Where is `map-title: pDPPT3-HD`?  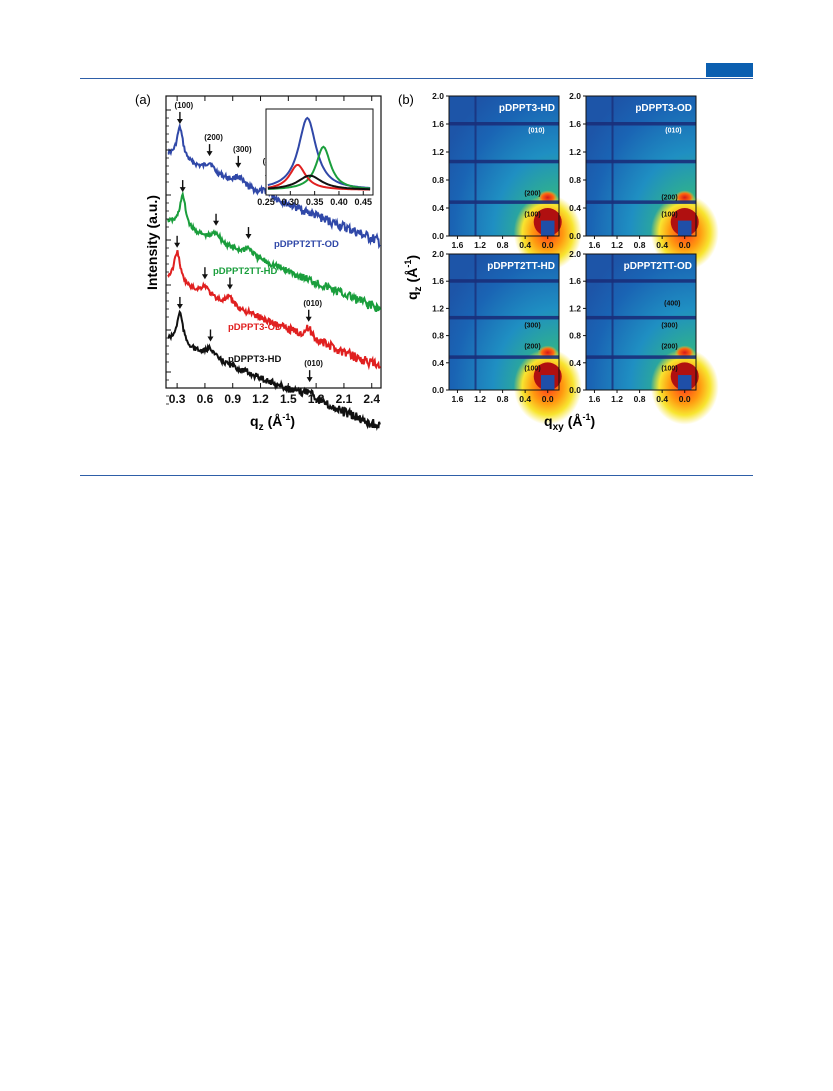 map-title: pDPPT3-HD is located at coordinates (527, 108).